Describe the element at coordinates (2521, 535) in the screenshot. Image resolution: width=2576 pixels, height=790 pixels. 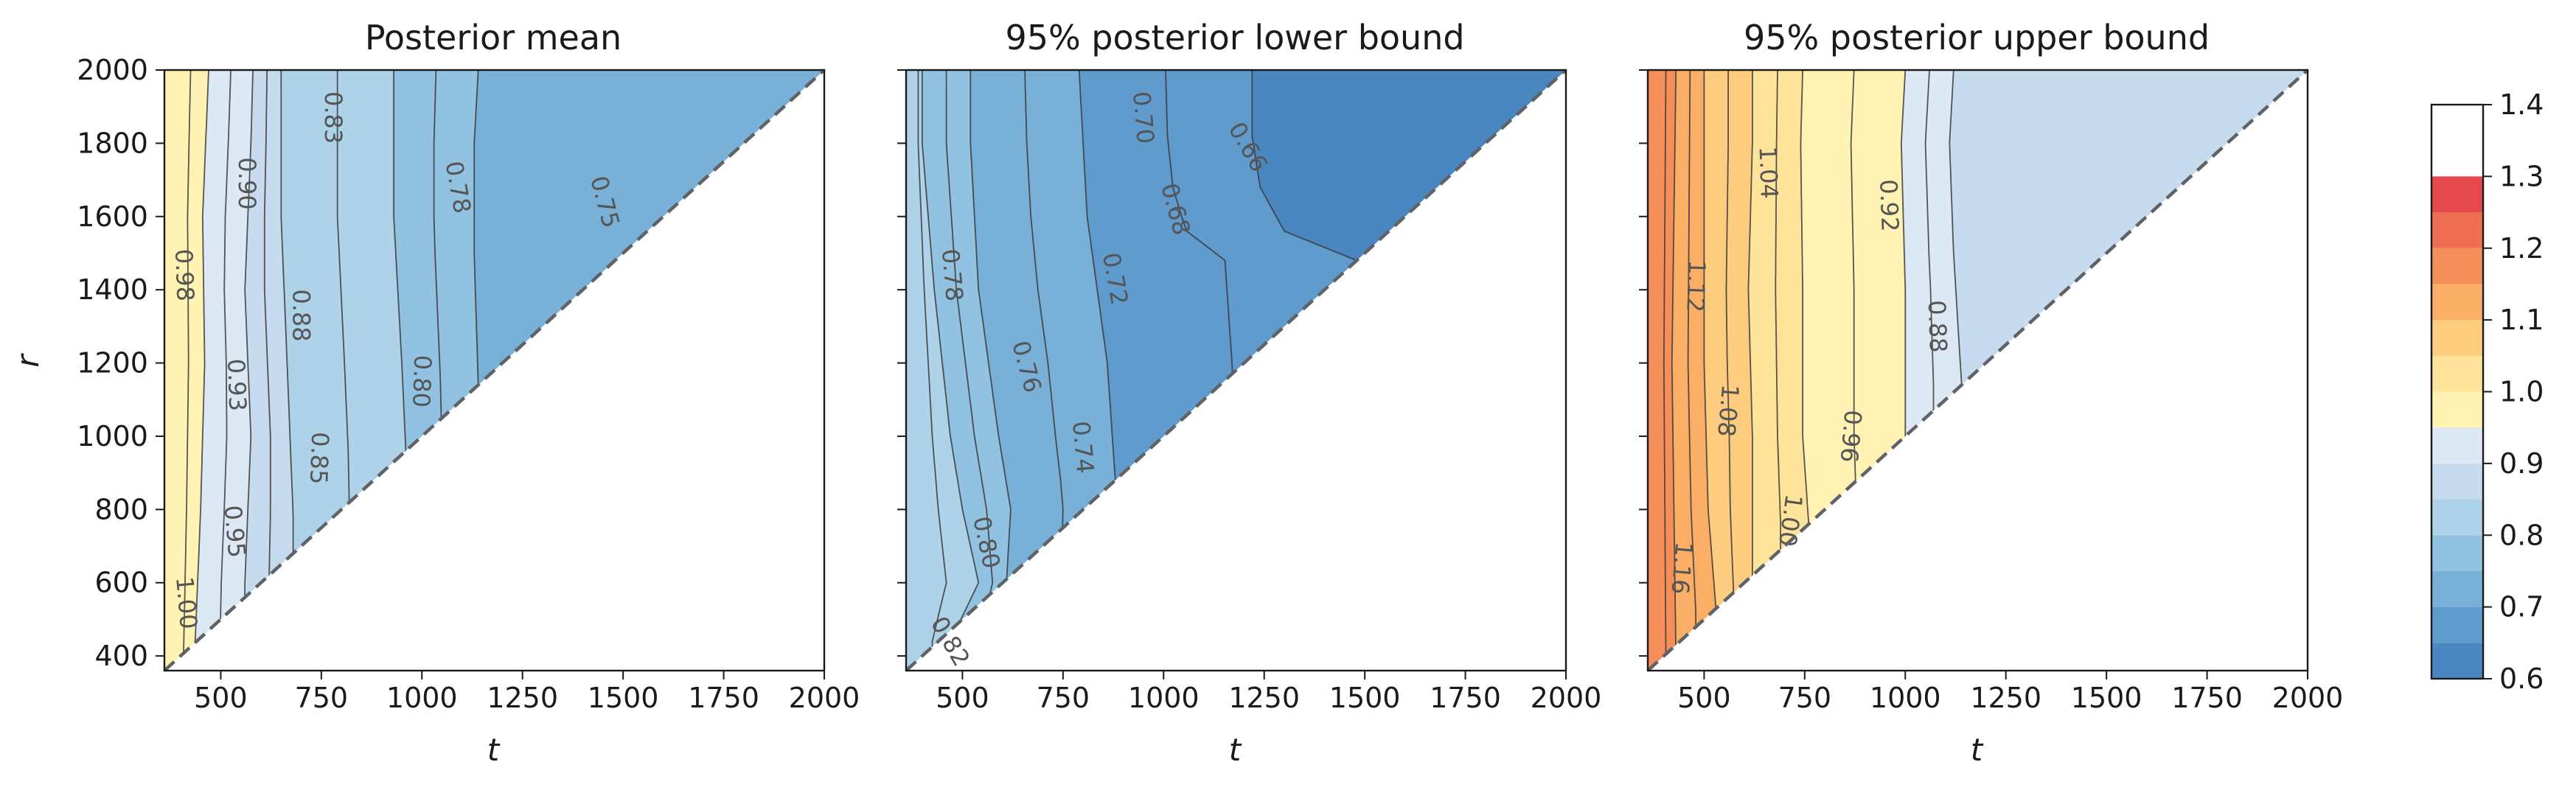
I see `colorbar-tick-label: 0.8` at that location.